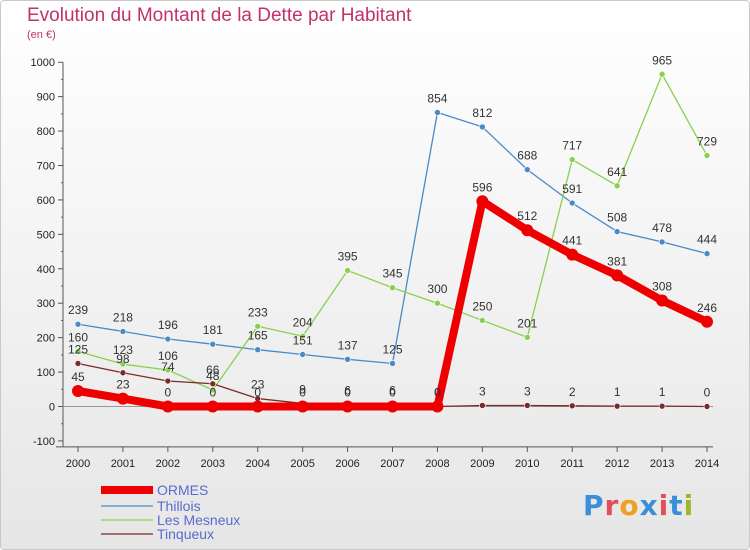 This screenshot has height=550, width=750. What do you see at coordinates (44, 442) in the screenshot?
I see `y-tick-label: -100` at bounding box center [44, 442].